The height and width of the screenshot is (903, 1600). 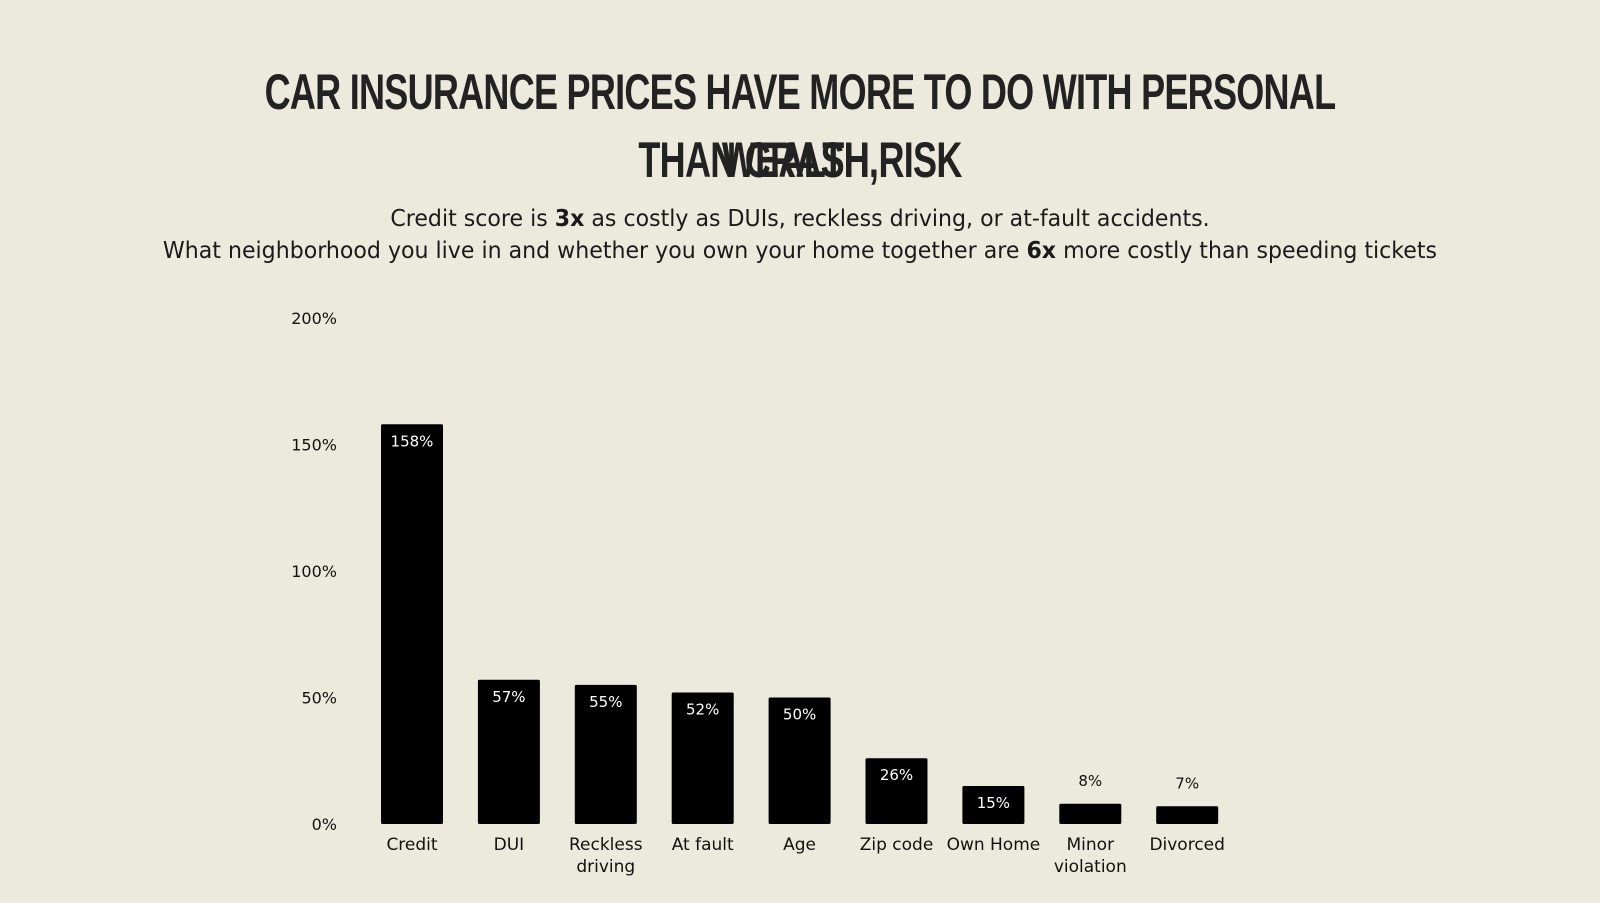 I want to click on subtitle-line-1-start: Credit score is, so click(x=472, y=219).